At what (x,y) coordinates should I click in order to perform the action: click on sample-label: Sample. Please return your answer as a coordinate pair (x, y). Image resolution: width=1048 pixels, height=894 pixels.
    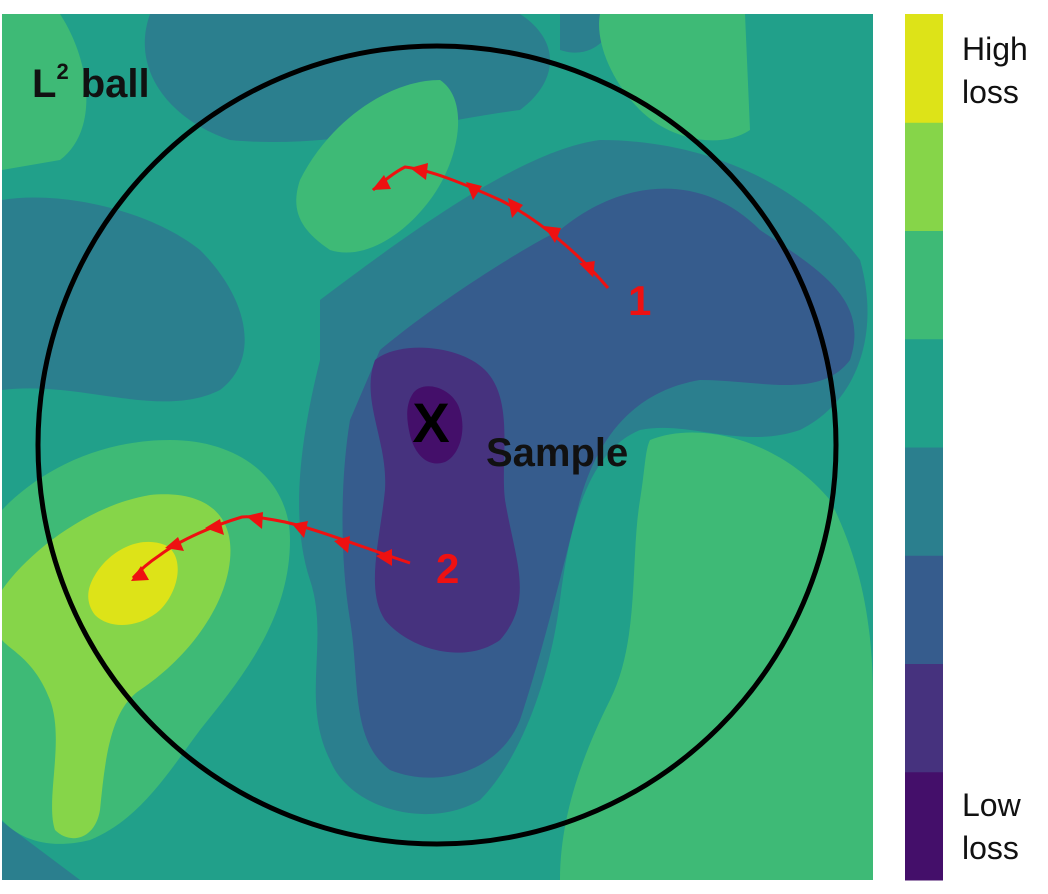
    Looking at the image, I should click on (557, 453).